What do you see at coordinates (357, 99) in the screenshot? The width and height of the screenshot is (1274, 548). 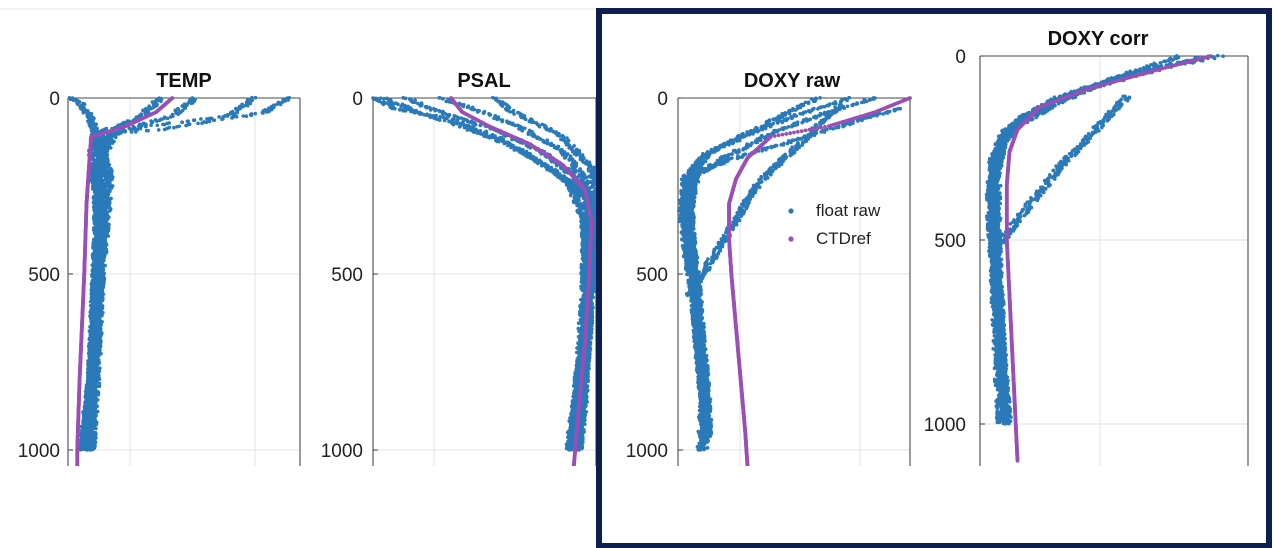 I see `y-tick-label: 0` at bounding box center [357, 99].